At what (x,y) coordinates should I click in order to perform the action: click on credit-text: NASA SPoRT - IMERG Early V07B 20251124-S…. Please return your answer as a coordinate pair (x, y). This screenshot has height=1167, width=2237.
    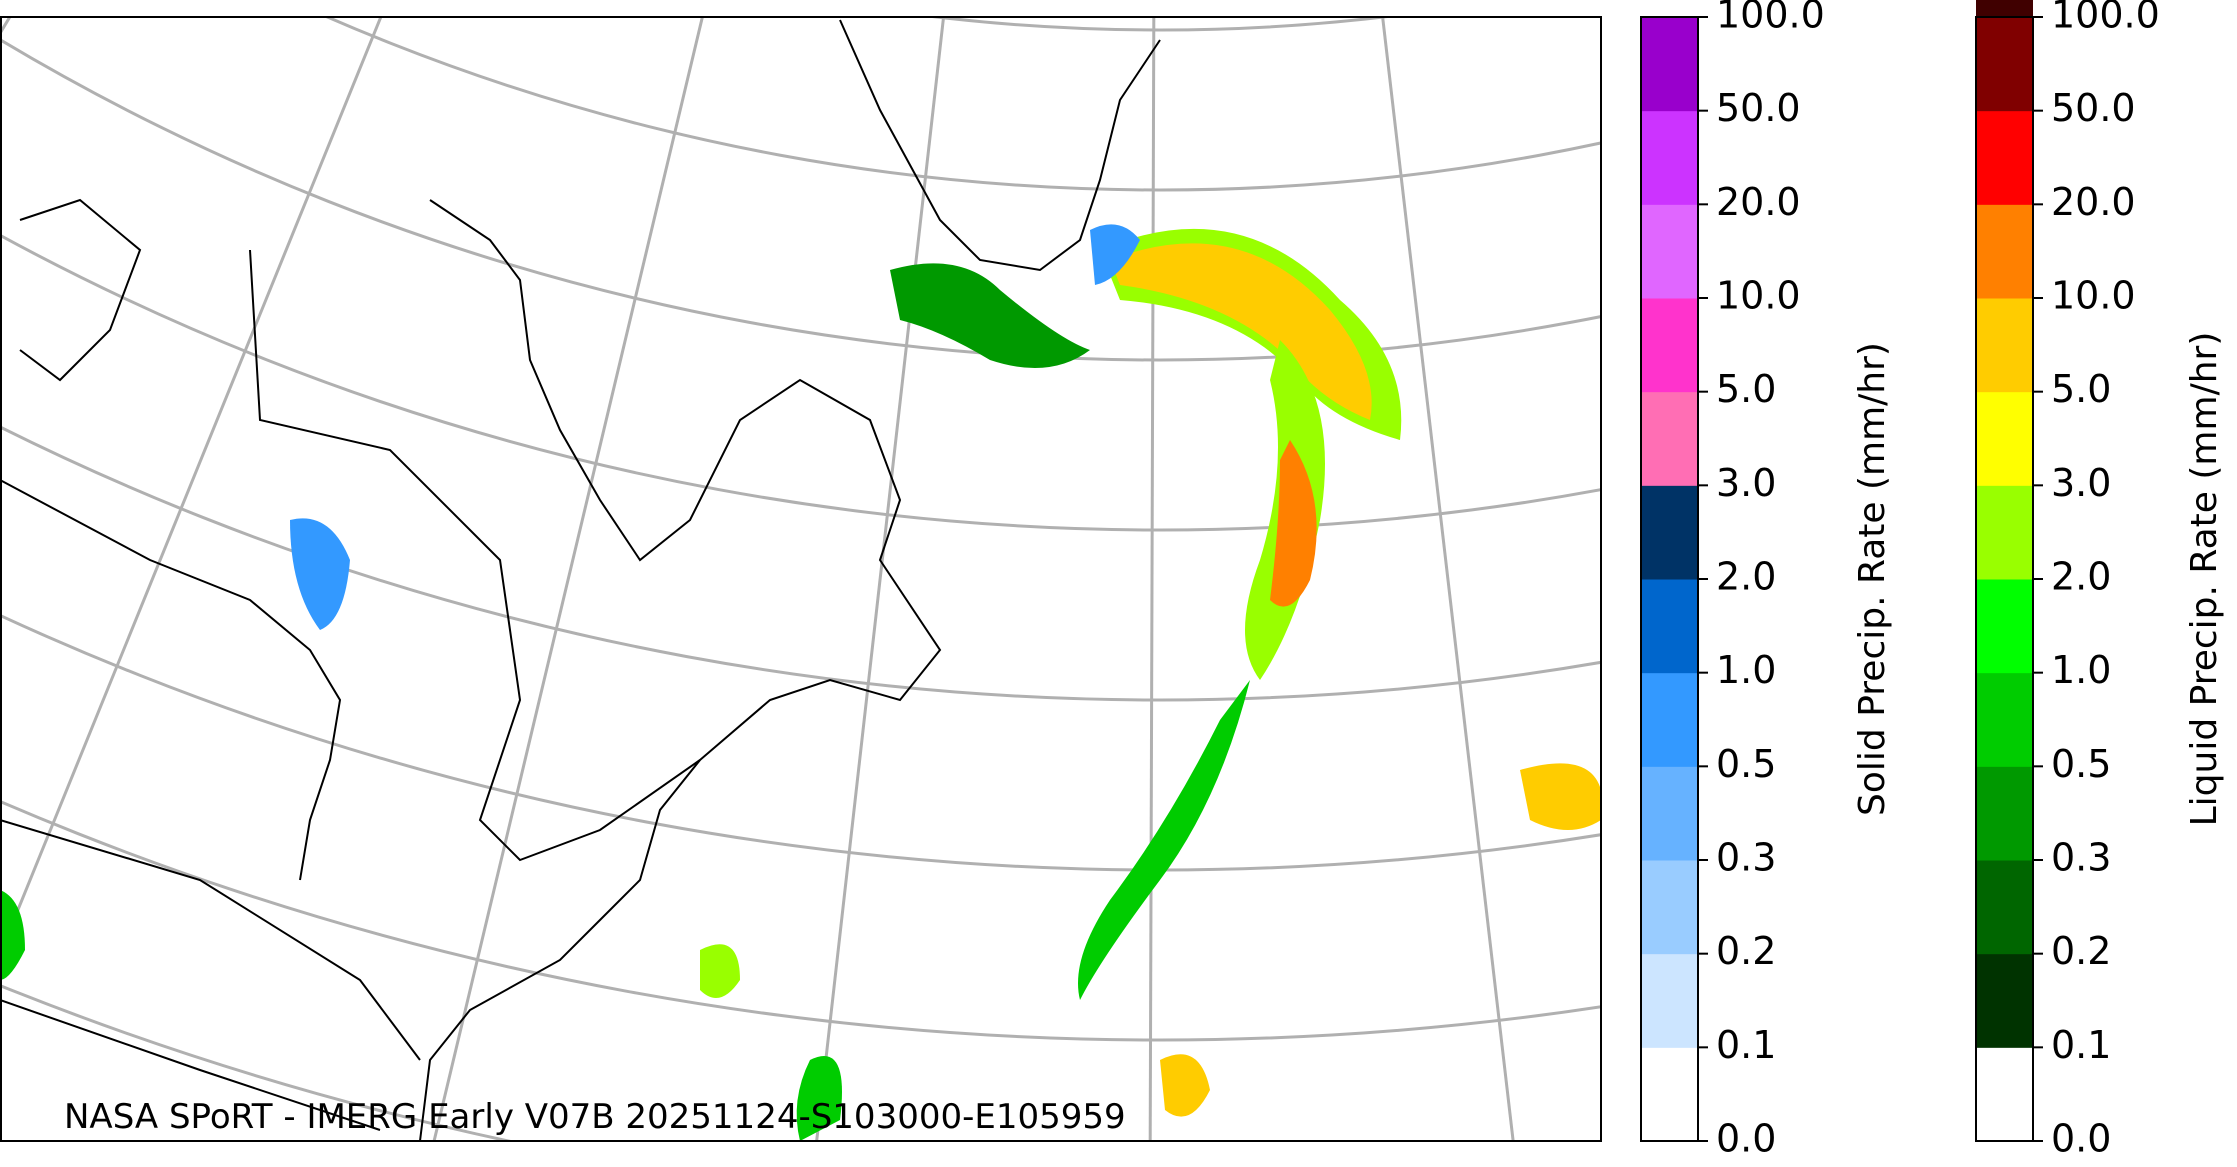
    Looking at the image, I should click on (595, 1117).